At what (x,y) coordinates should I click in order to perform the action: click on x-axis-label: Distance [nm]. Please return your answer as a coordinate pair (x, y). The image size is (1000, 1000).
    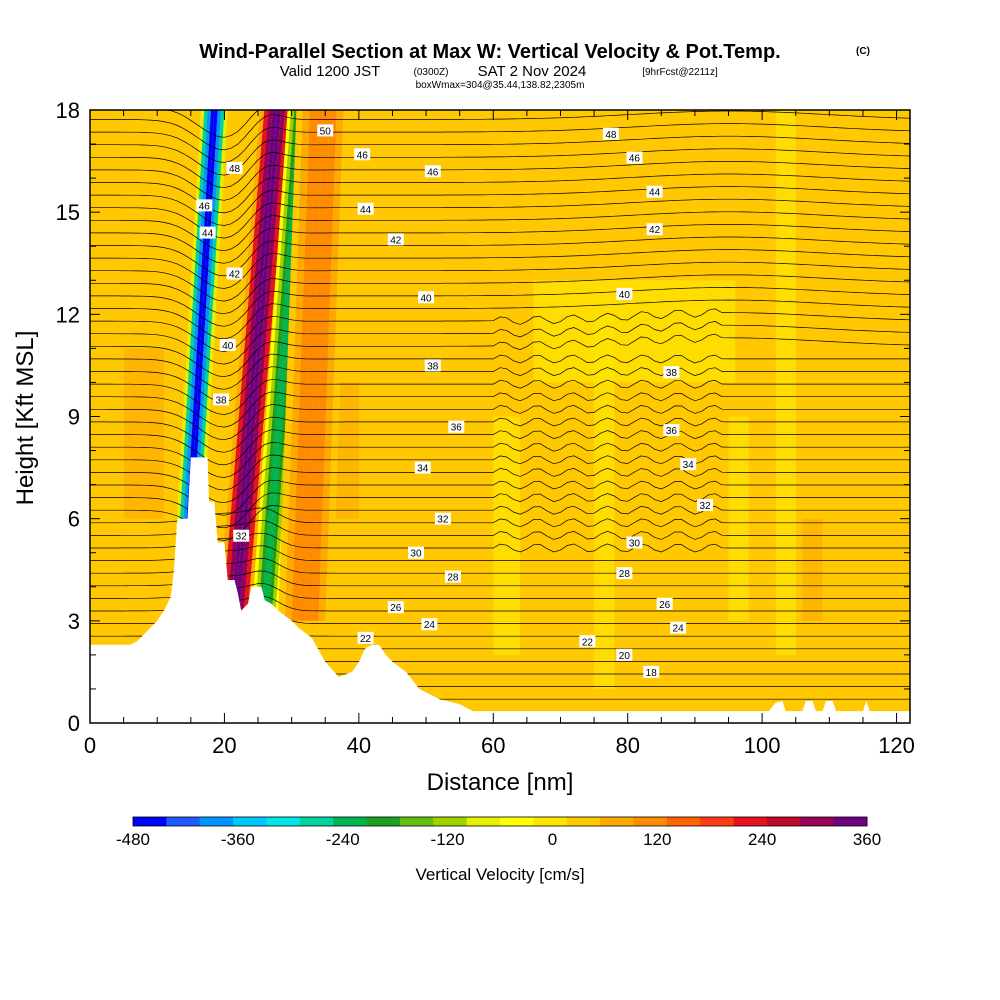
    Looking at the image, I should click on (500, 782).